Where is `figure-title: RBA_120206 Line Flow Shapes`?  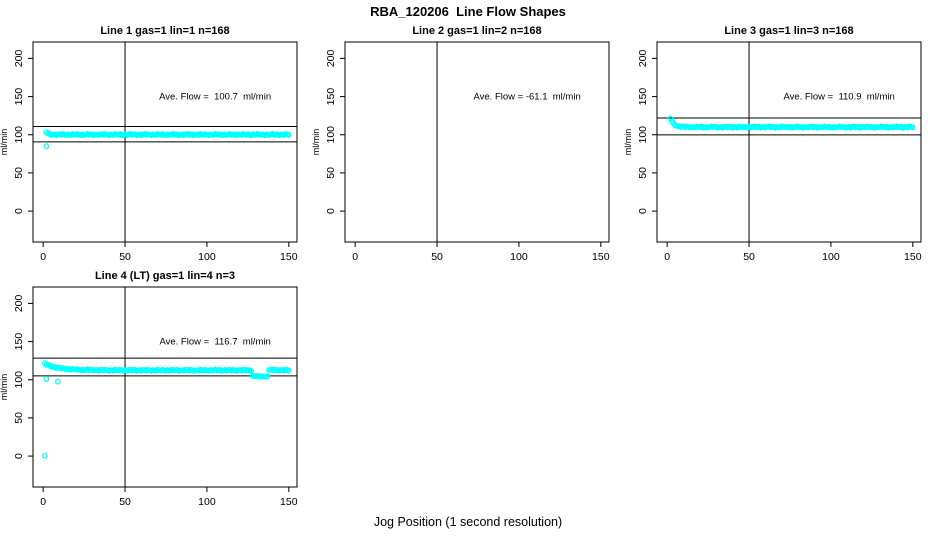 figure-title: RBA_120206 Line Flow Shapes is located at coordinates (468, 11).